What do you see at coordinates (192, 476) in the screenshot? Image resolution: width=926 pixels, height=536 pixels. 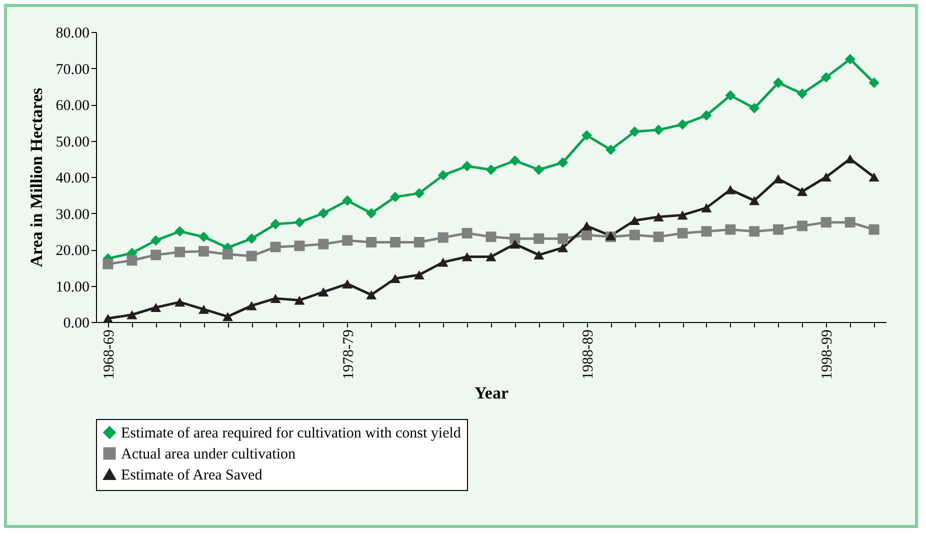 I see `legend-label: Estimate of Area Saved` at bounding box center [192, 476].